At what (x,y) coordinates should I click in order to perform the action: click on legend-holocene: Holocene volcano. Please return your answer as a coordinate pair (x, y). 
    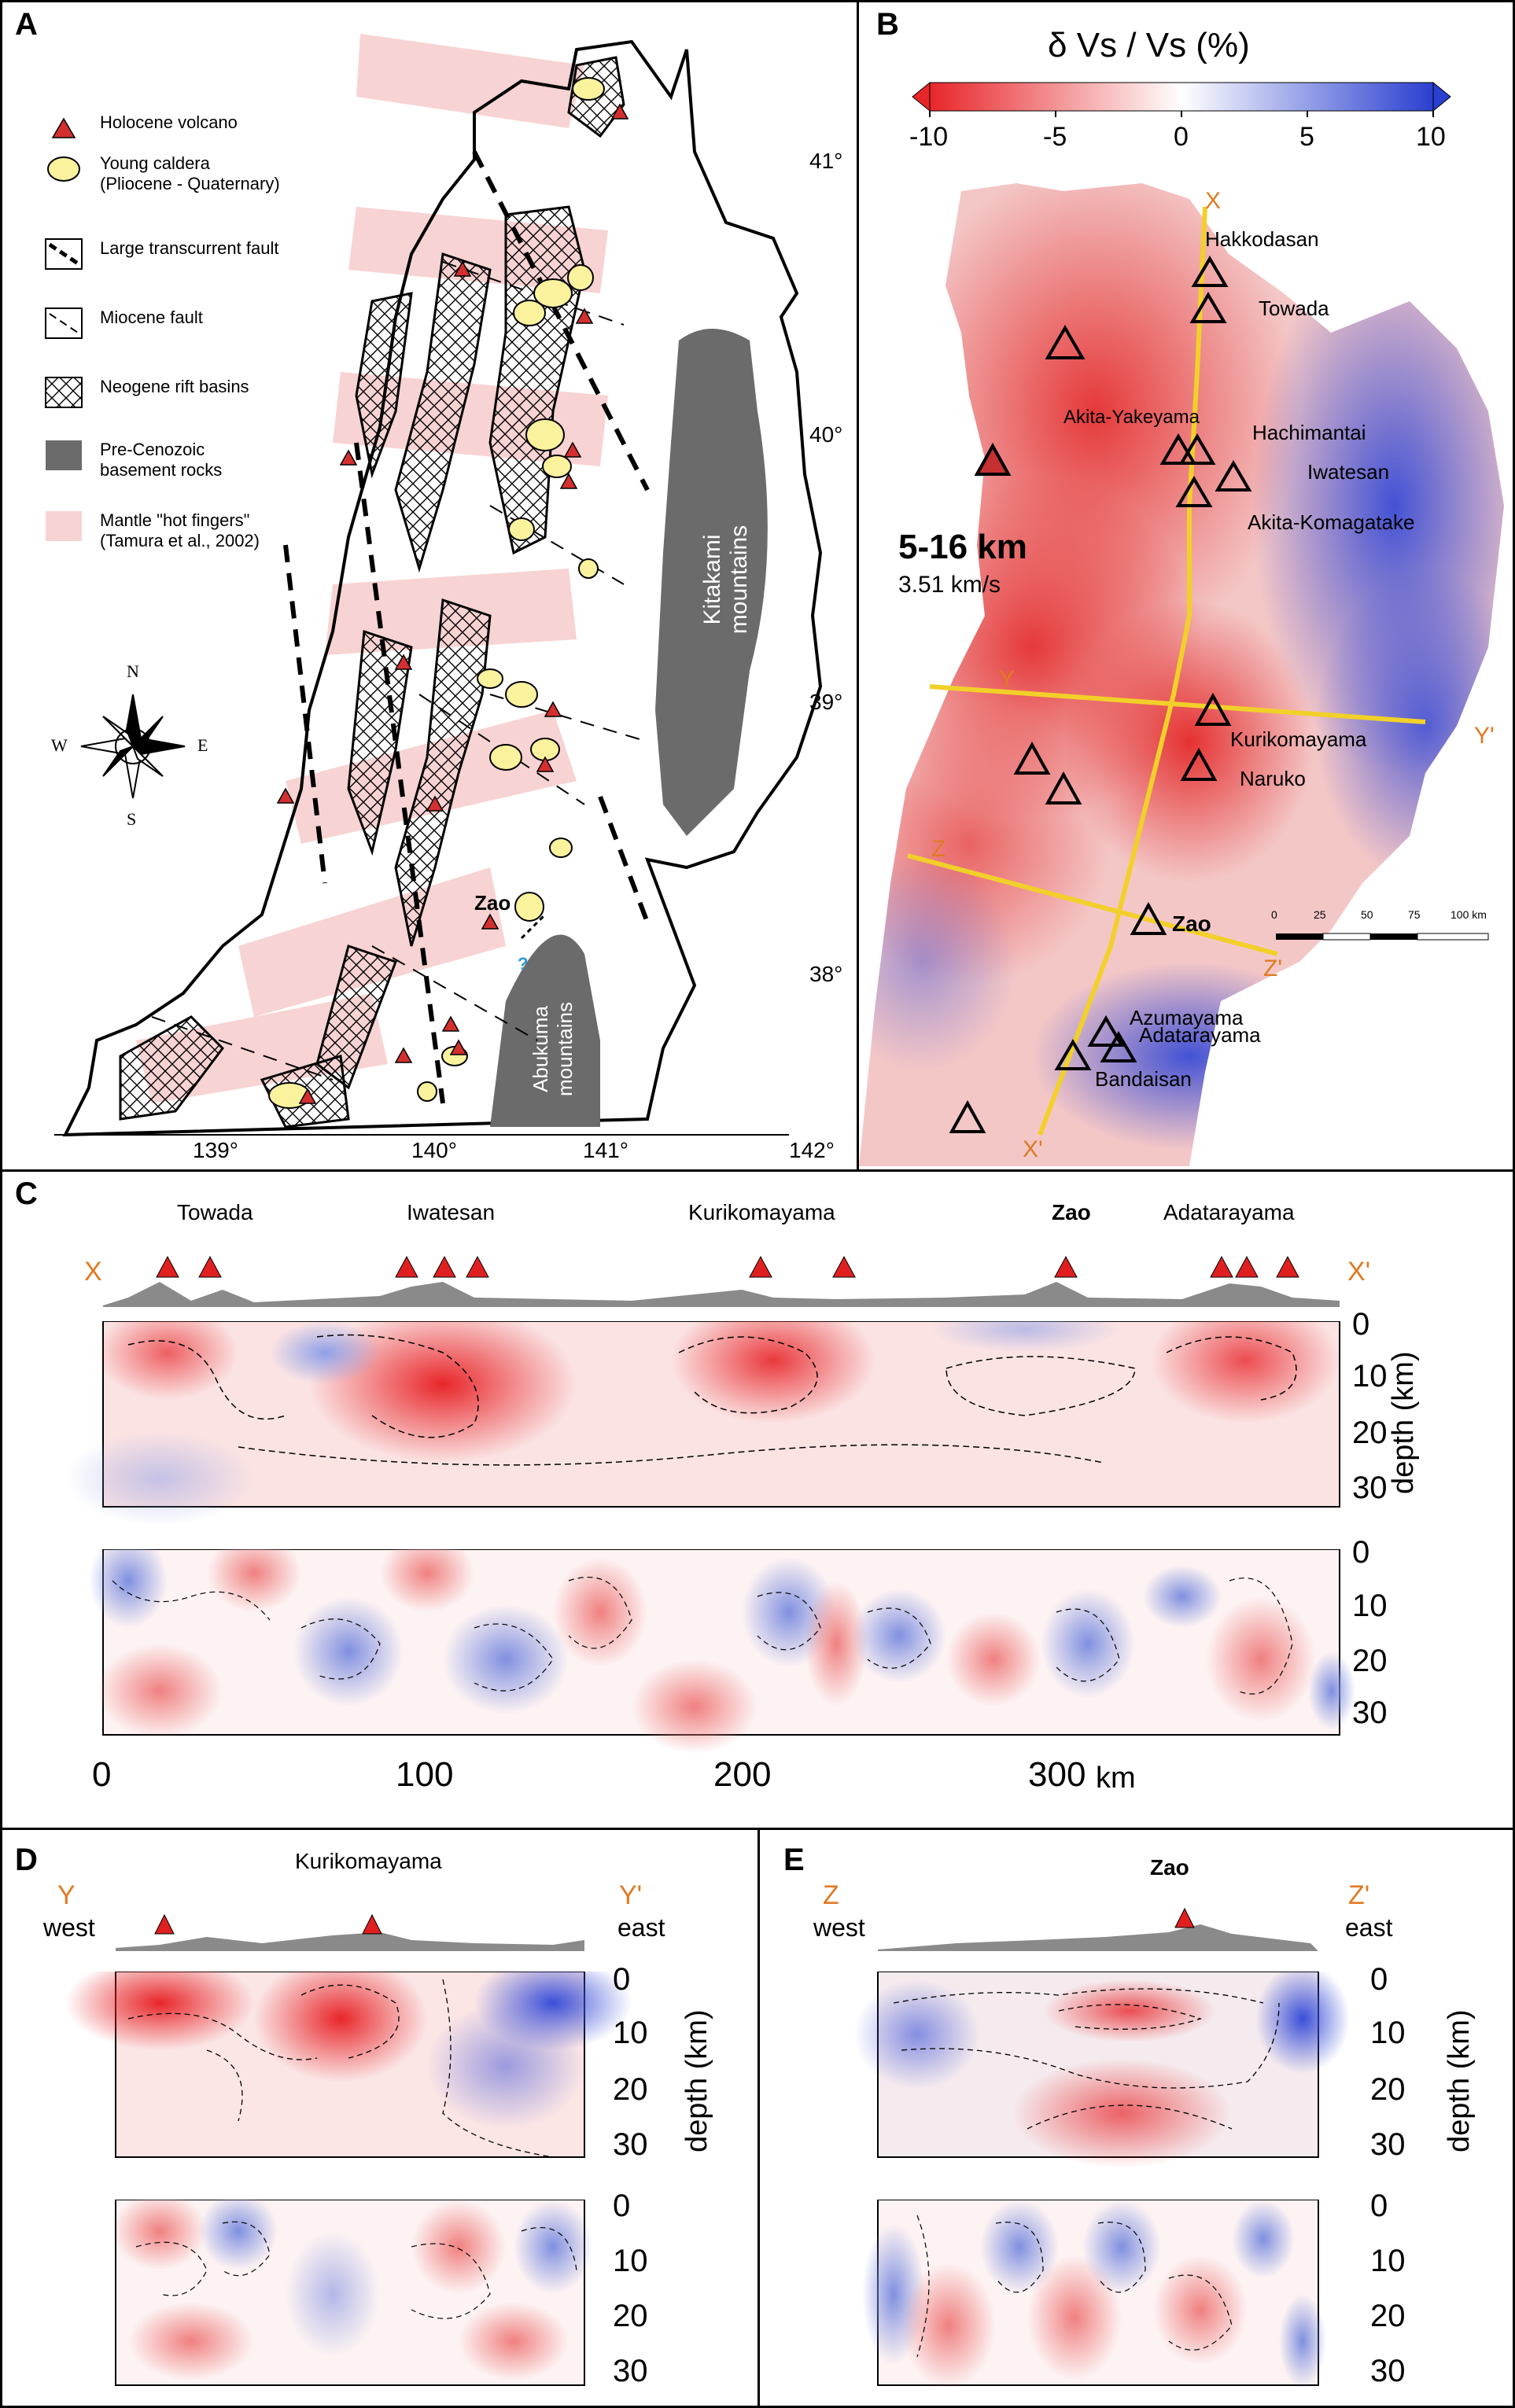
    Looking at the image, I should click on (141, 128).